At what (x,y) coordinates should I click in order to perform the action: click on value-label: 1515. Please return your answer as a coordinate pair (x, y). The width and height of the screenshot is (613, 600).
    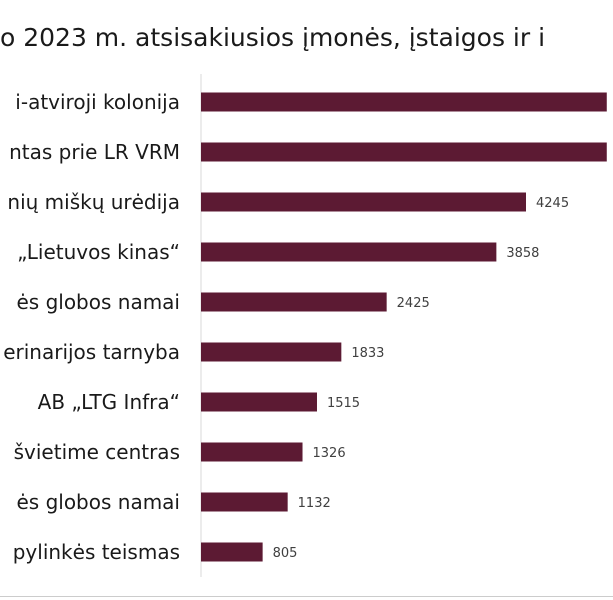
    Looking at the image, I should click on (343, 403).